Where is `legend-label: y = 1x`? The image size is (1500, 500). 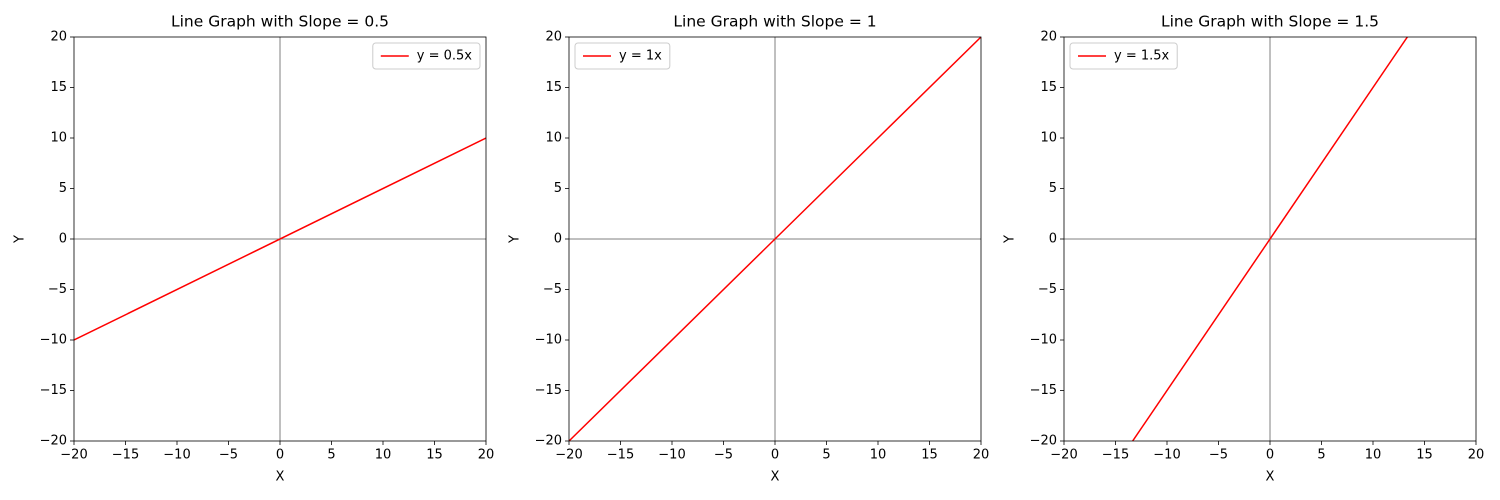
legend-label: y = 1x is located at coordinates (640, 56).